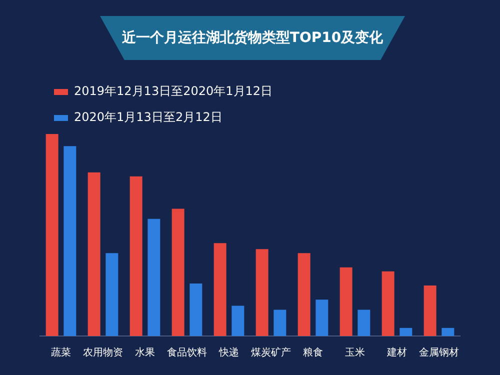  What do you see at coordinates (355, 352) in the screenshot?
I see `x-tick-label: 玉米` at bounding box center [355, 352].